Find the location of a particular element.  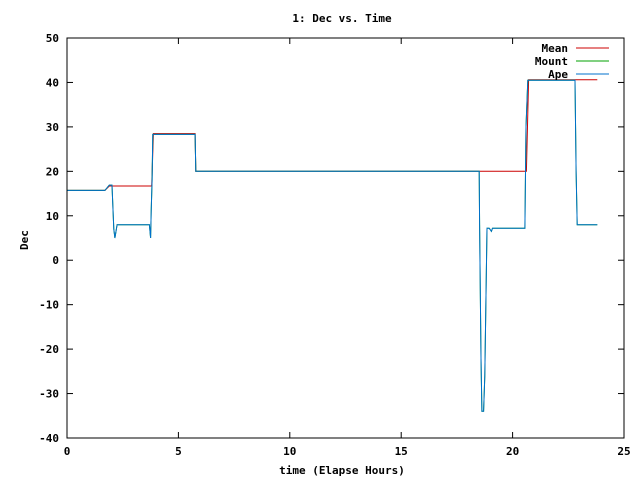

chart-title: 1: Dec vs. Time is located at coordinates (342, 18).